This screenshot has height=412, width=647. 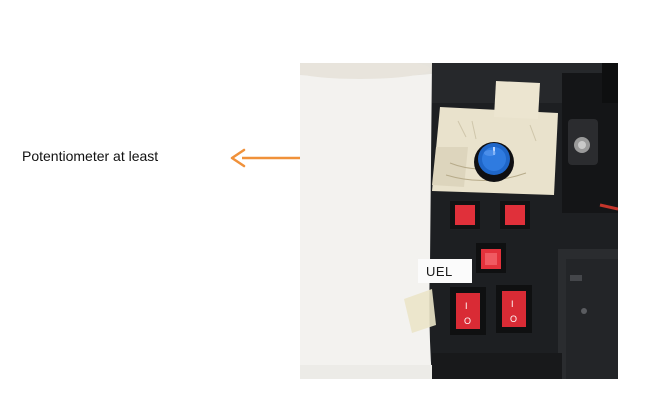 What do you see at coordinates (439, 271) in the screenshot?
I see `panel-label-text: UEL` at bounding box center [439, 271].